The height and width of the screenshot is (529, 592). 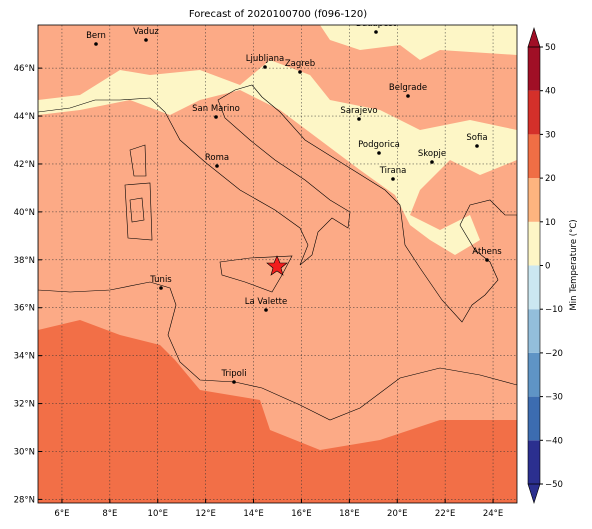 I want to click on colorbar-tick-label: −10, so click(x=554, y=310).